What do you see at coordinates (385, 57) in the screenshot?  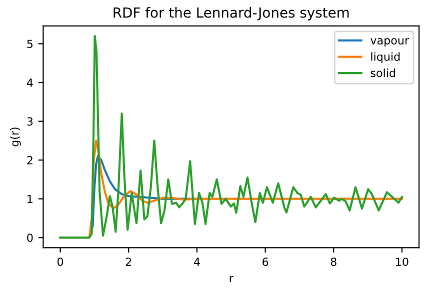 I see `legend-label: liquid` at bounding box center [385, 57].